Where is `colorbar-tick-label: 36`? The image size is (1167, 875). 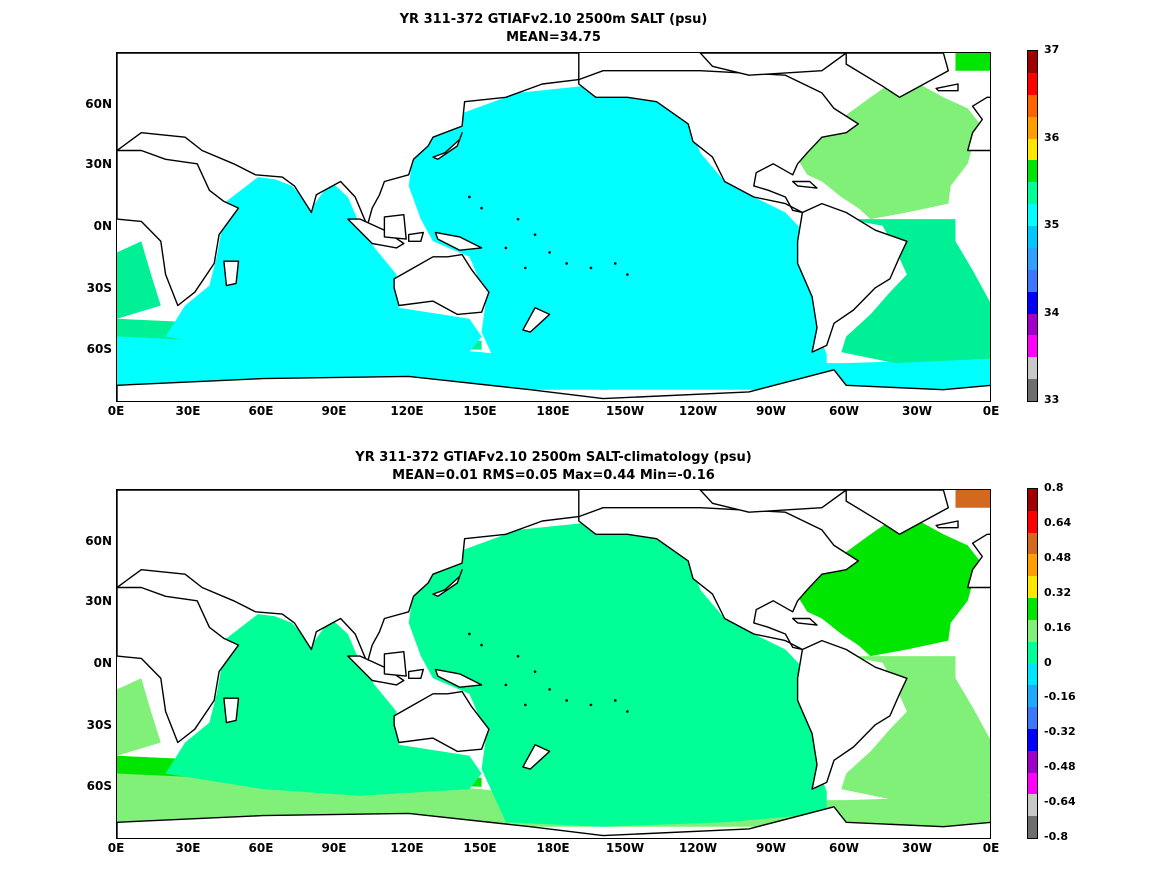 colorbar-tick-label: 36 is located at coordinates (1052, 137).